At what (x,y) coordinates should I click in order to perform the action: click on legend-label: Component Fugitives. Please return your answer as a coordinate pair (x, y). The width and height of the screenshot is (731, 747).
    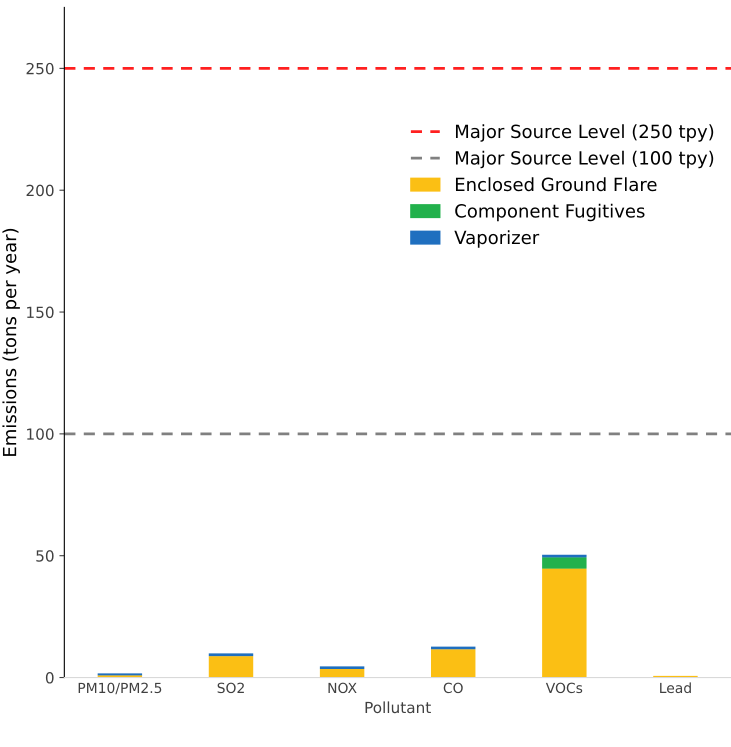
    Looking at the image, I should click on (550, 213).